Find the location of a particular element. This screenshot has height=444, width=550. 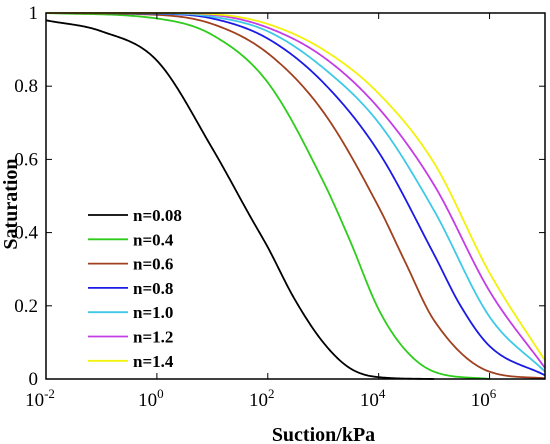

legend: n=0.08 n=0.4 n=0.6 n=0.8 n=1.0 n=1.2 n=1.4 is located at coordinates (135, 288).